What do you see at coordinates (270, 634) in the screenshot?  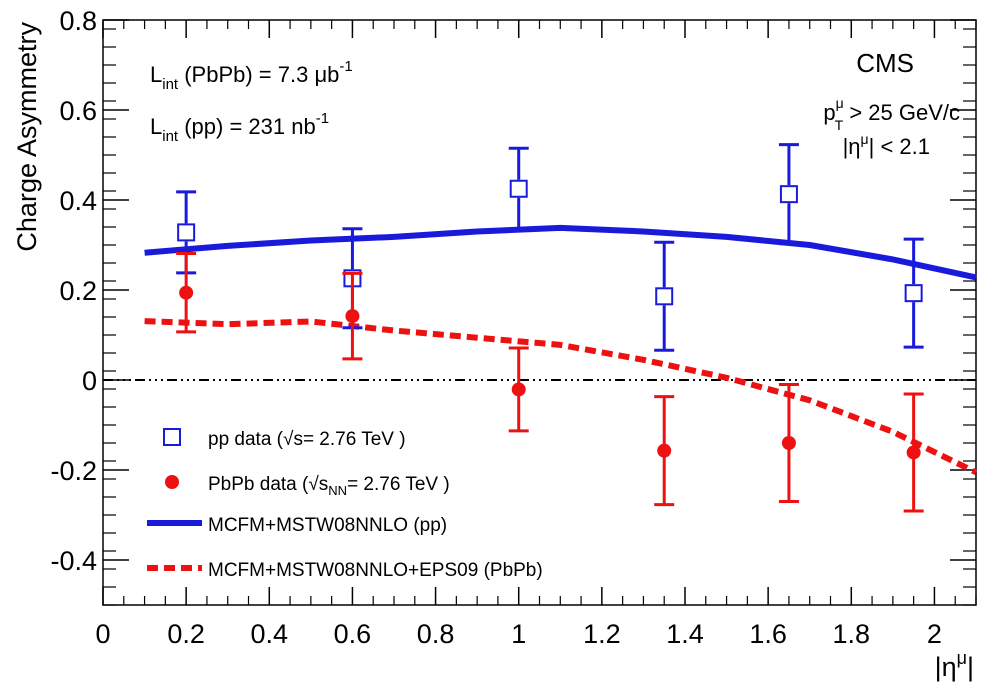 I see `x-tick-label: 0.4` at bounding box center [270, 634].